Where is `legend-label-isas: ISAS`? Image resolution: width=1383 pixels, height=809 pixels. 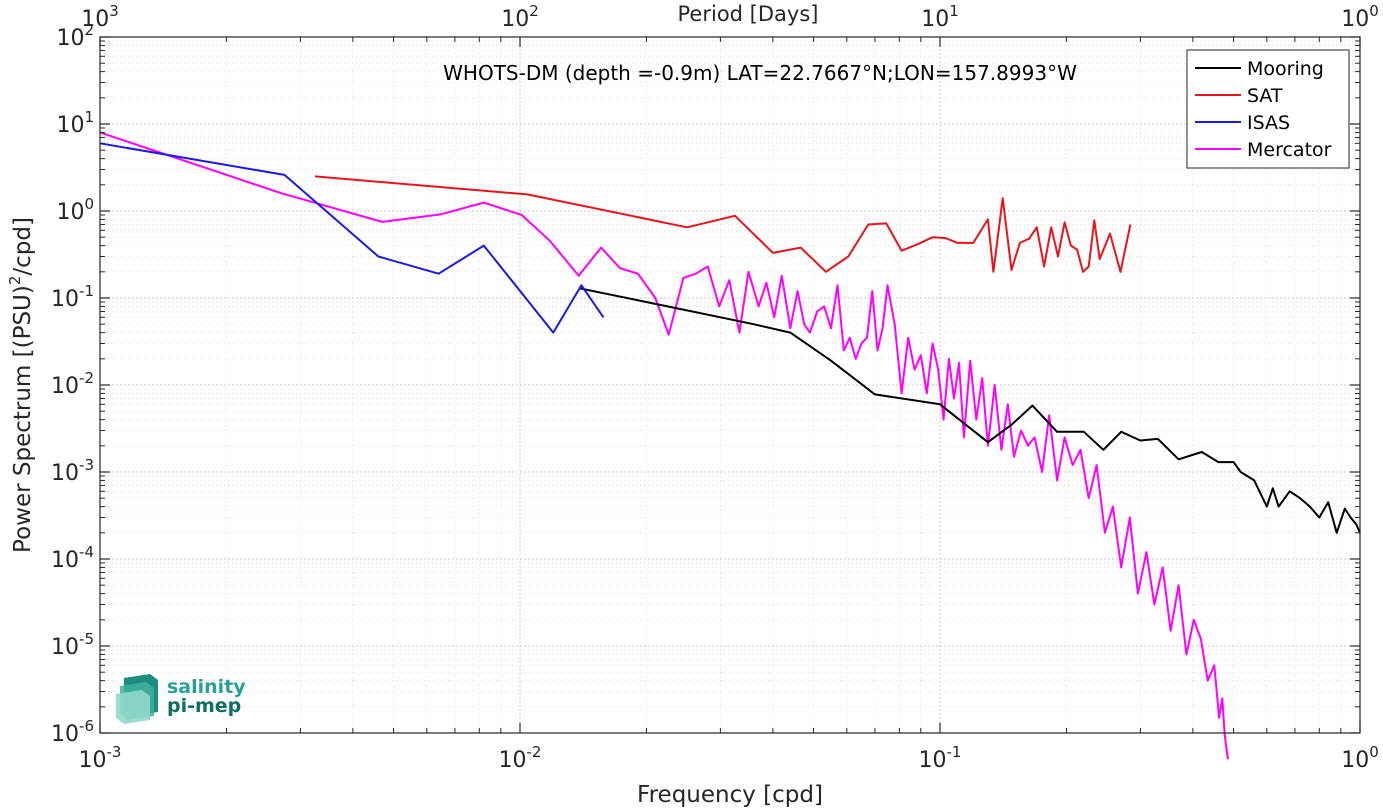
legend-label-isas: ISAS is located at coordinates (1268, 123).